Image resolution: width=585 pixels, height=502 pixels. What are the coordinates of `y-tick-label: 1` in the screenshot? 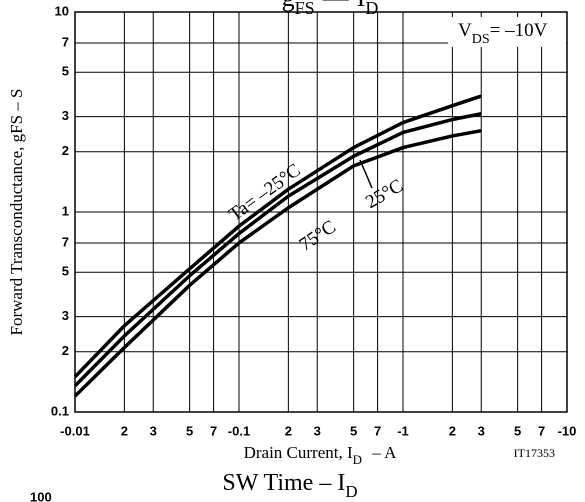 It's located at (65, 210).